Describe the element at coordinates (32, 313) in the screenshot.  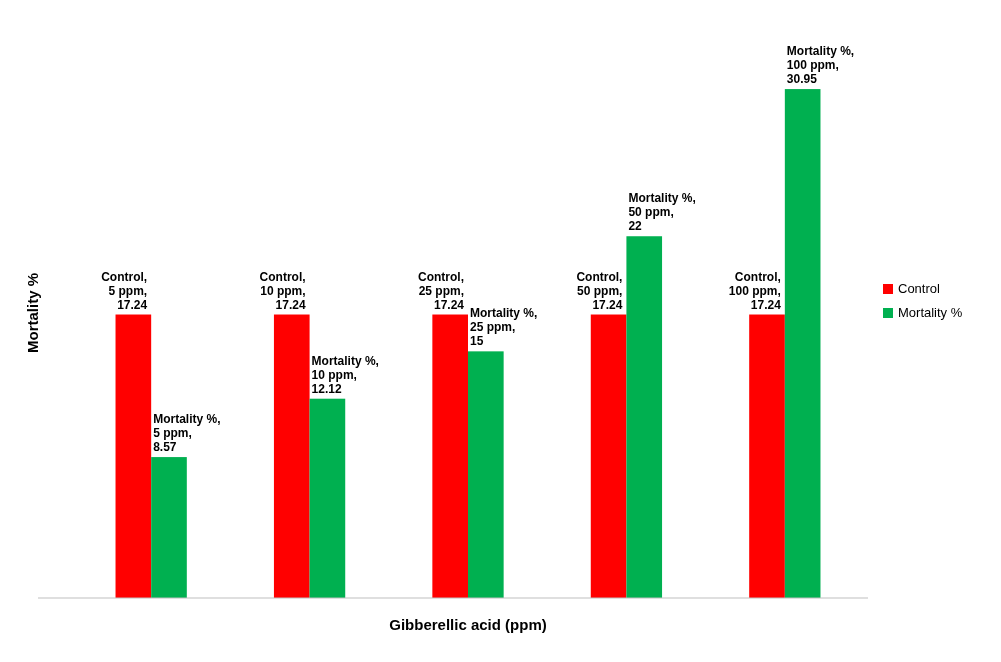
I see `y-axis-title: Mortality %` at that location.